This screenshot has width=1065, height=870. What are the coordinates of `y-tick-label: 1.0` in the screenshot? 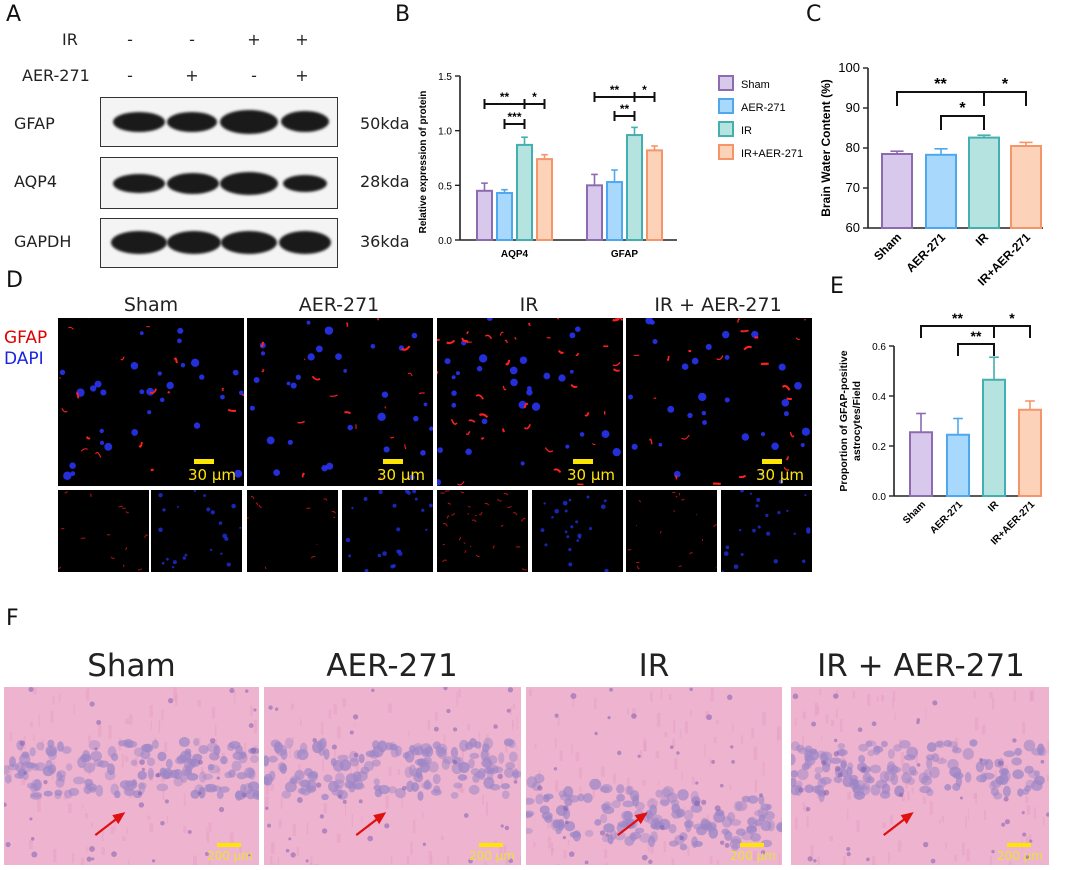 It's located at (445, 132).